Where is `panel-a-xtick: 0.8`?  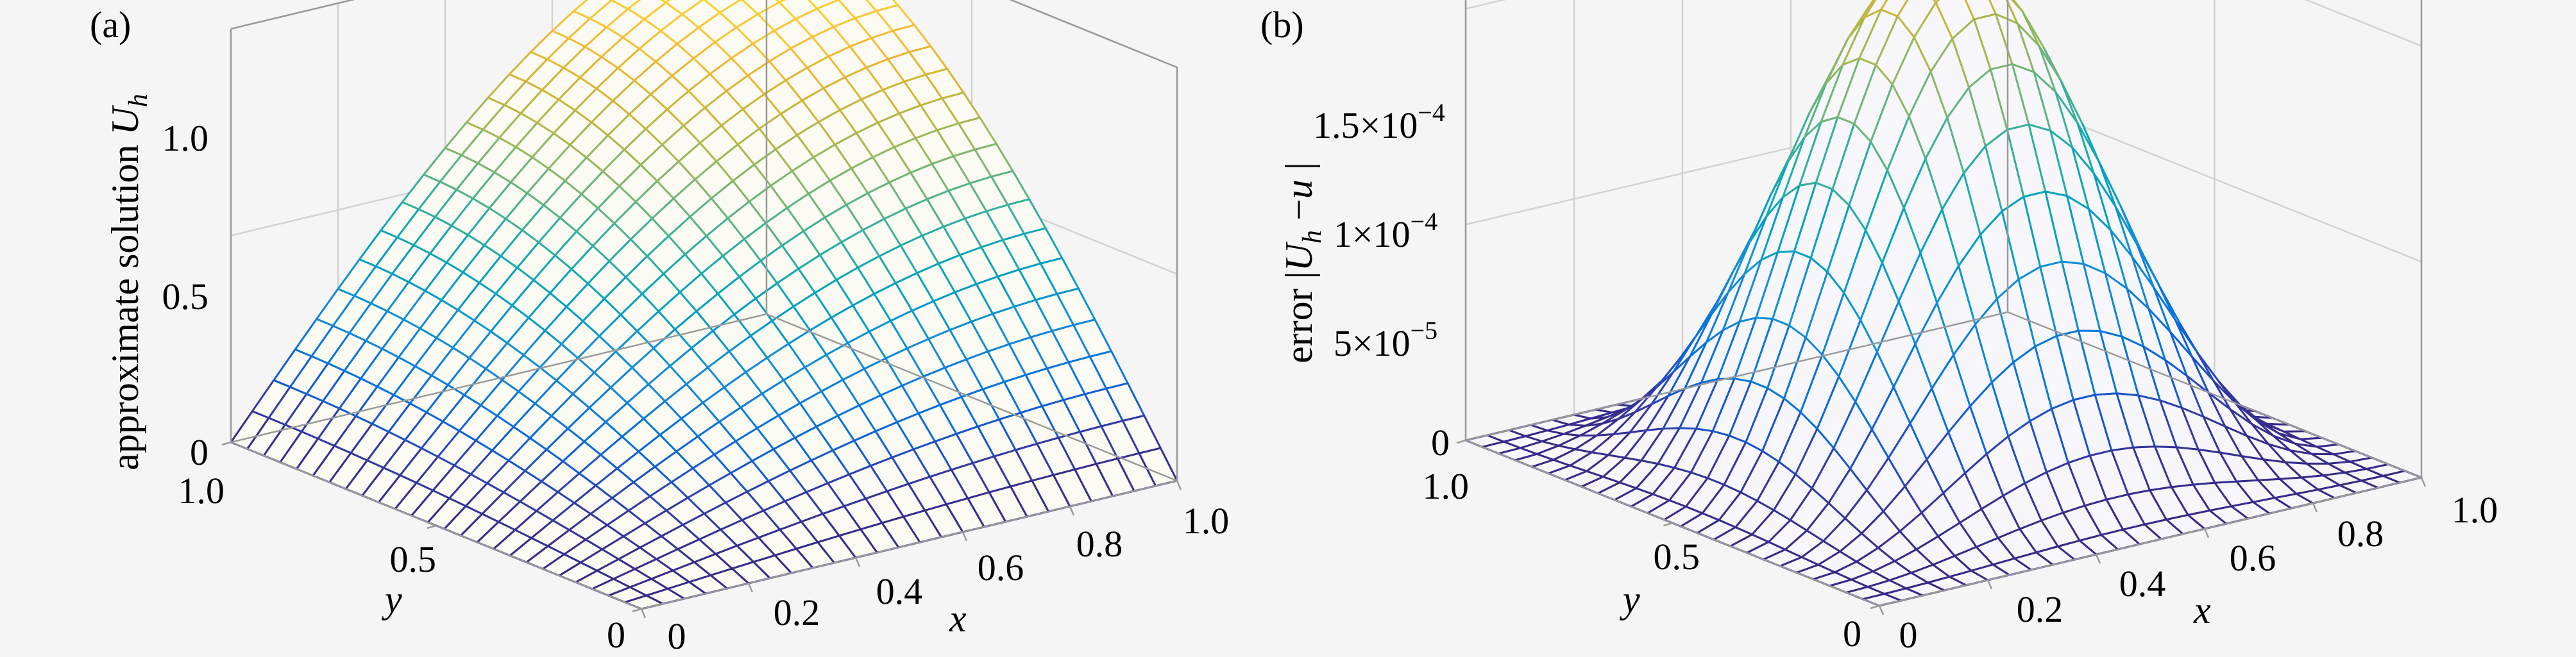
panel-a-xtick: 0.8 is located at coordinates (1099, 544).